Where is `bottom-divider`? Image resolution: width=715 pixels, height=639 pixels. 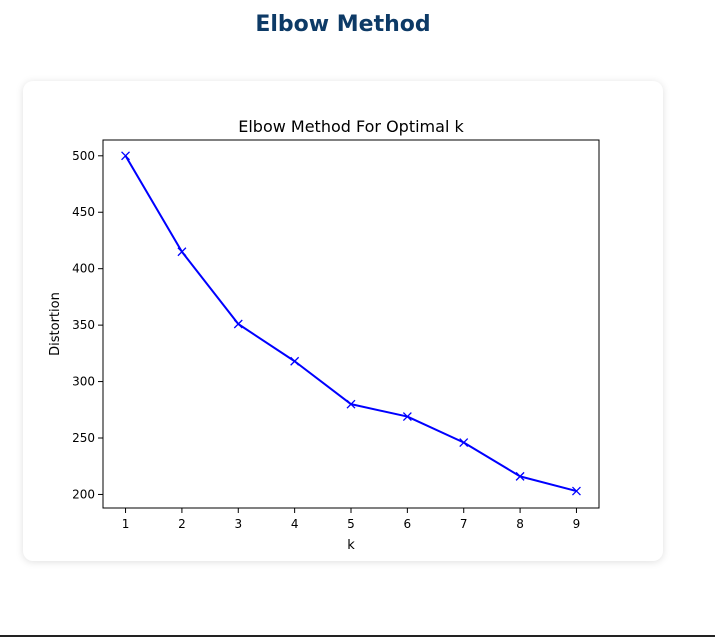
bottom-divider is located at coordinates (357, 636).